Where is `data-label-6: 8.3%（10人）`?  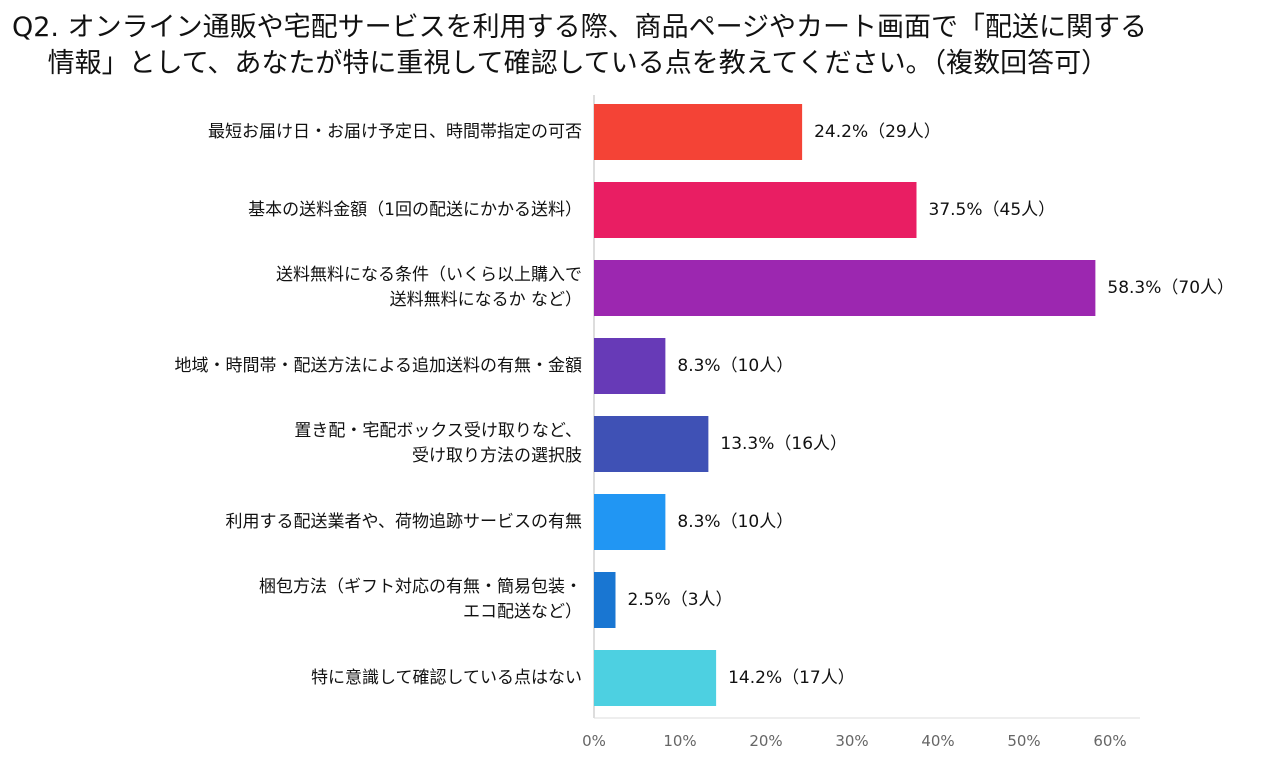
data-label-6: 8.3%（10人） is located at coordinates (735, 522).